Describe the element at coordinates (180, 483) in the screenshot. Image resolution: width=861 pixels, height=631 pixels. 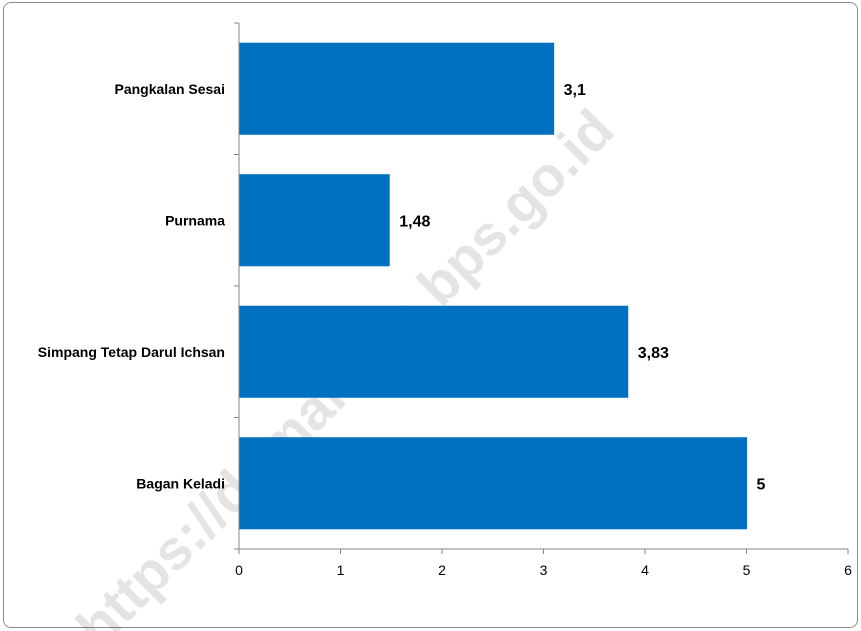
I see `category-label: Bagan Keladi` at that location.